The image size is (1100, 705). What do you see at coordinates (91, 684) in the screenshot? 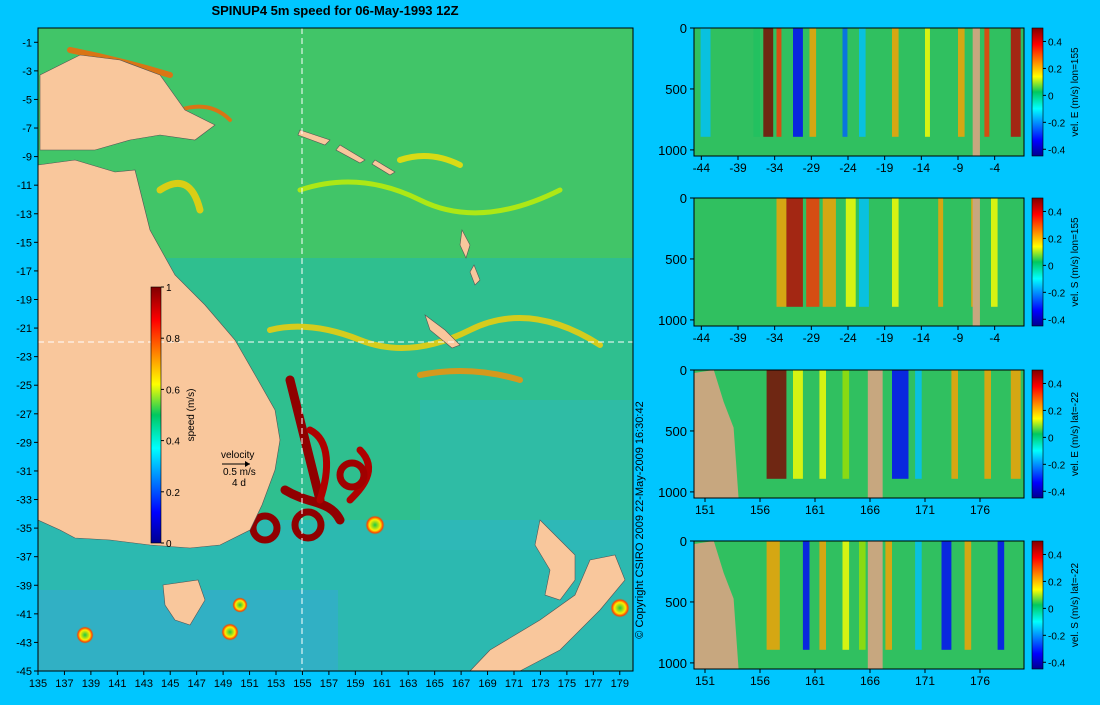
I see `map-x-tick-label: 139` at bounding box center [91, 684].